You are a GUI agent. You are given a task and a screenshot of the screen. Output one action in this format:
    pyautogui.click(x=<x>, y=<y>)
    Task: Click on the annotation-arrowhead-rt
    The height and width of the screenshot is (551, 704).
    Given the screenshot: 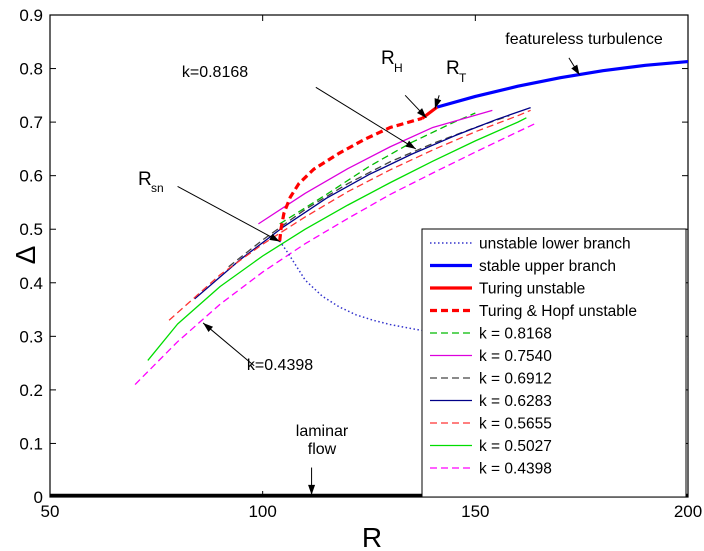 What is the action you would take?
    pyautogui.click(x=438, y=103)
    